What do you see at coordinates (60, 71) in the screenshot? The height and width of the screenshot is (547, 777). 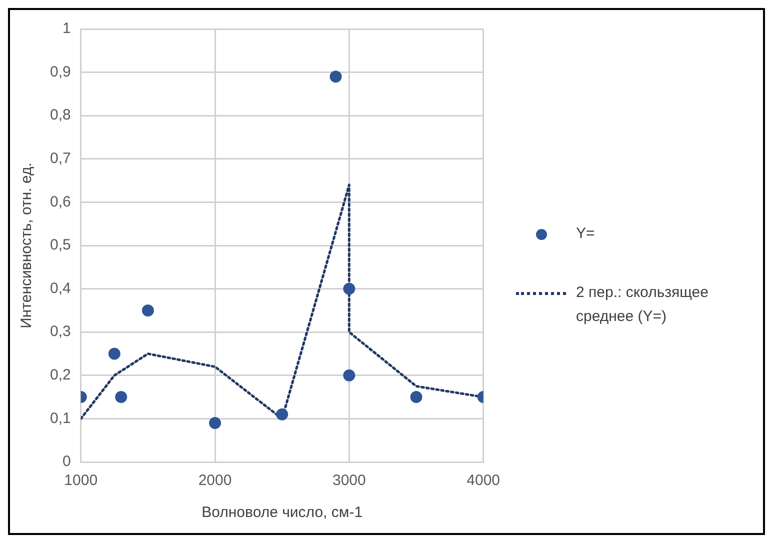 I see `y-tick-label: 0,9` at bounding box center [60, 71].